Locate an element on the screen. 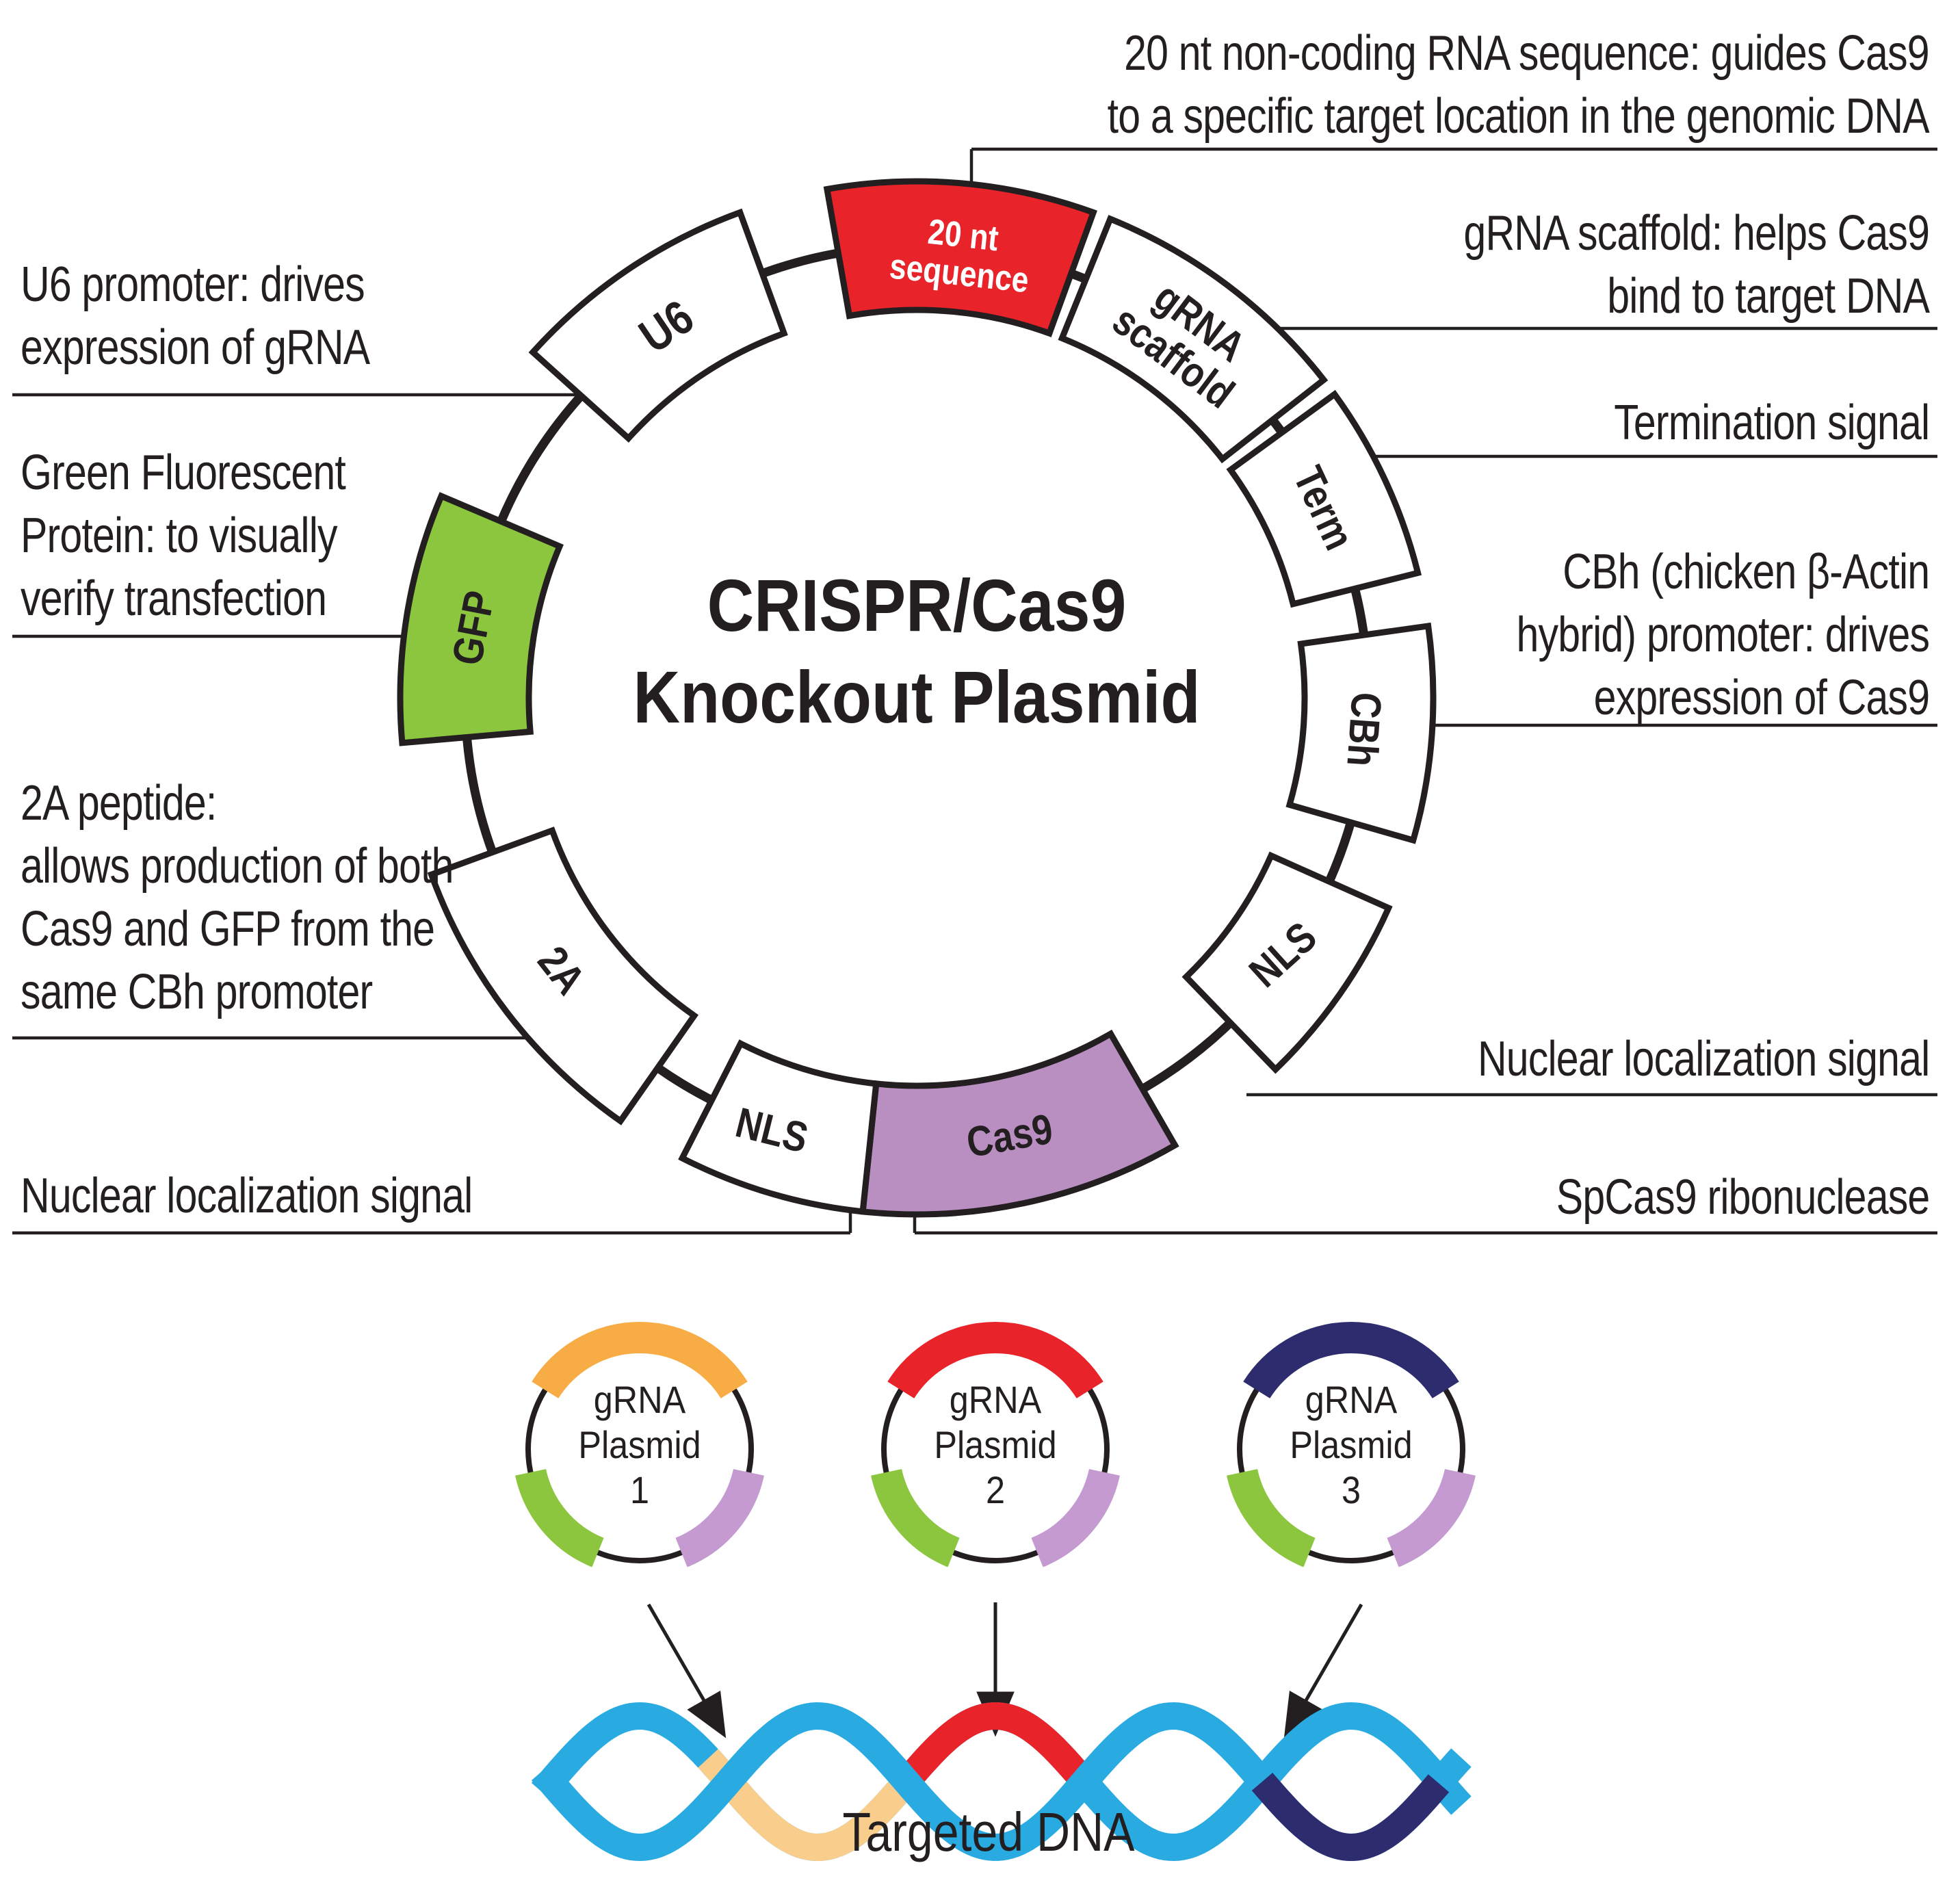 The width and height of the screenshot is (1960, 1900). segment-2a is located at coordinates (563, 976).